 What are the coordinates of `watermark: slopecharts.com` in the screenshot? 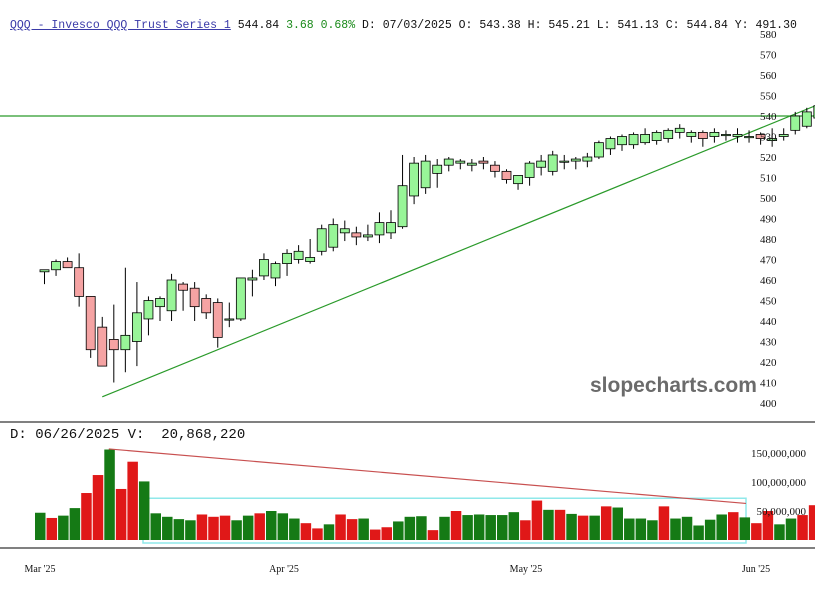 It's located at (673, 385).